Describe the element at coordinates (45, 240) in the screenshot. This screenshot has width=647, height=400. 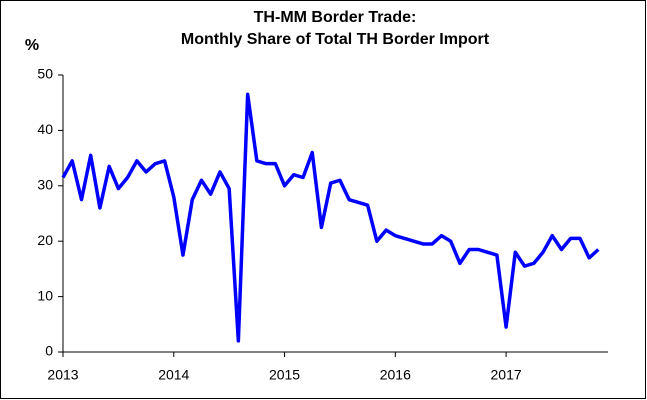
I see `y-tick-label: 20` at that location.